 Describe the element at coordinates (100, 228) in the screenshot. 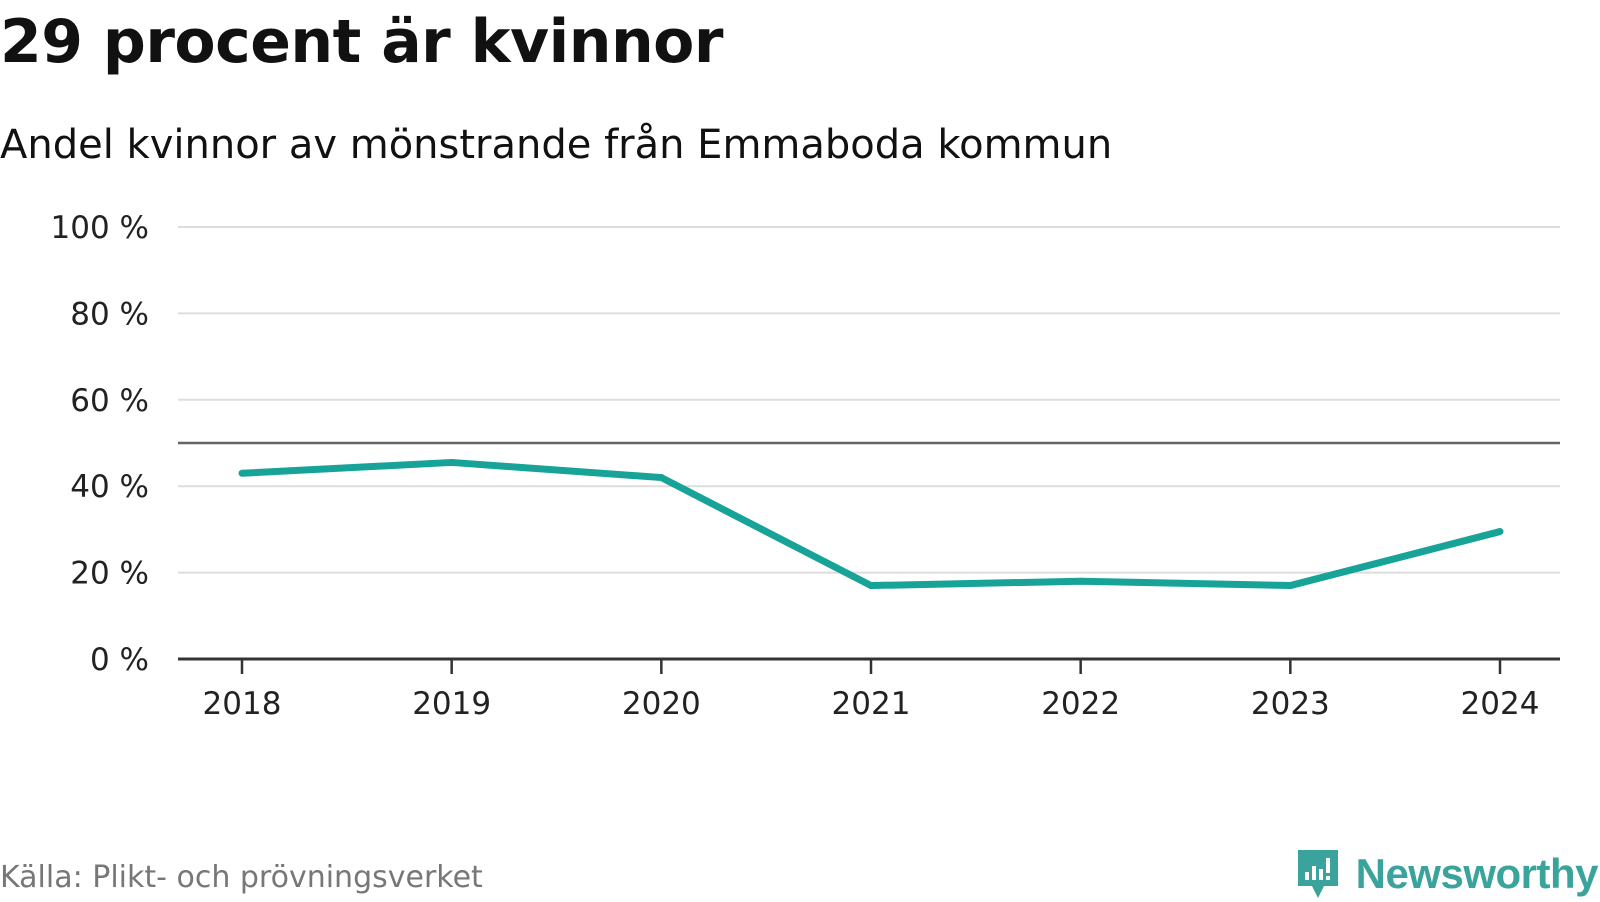

I see `y-tick-label: 100 %` at that location.